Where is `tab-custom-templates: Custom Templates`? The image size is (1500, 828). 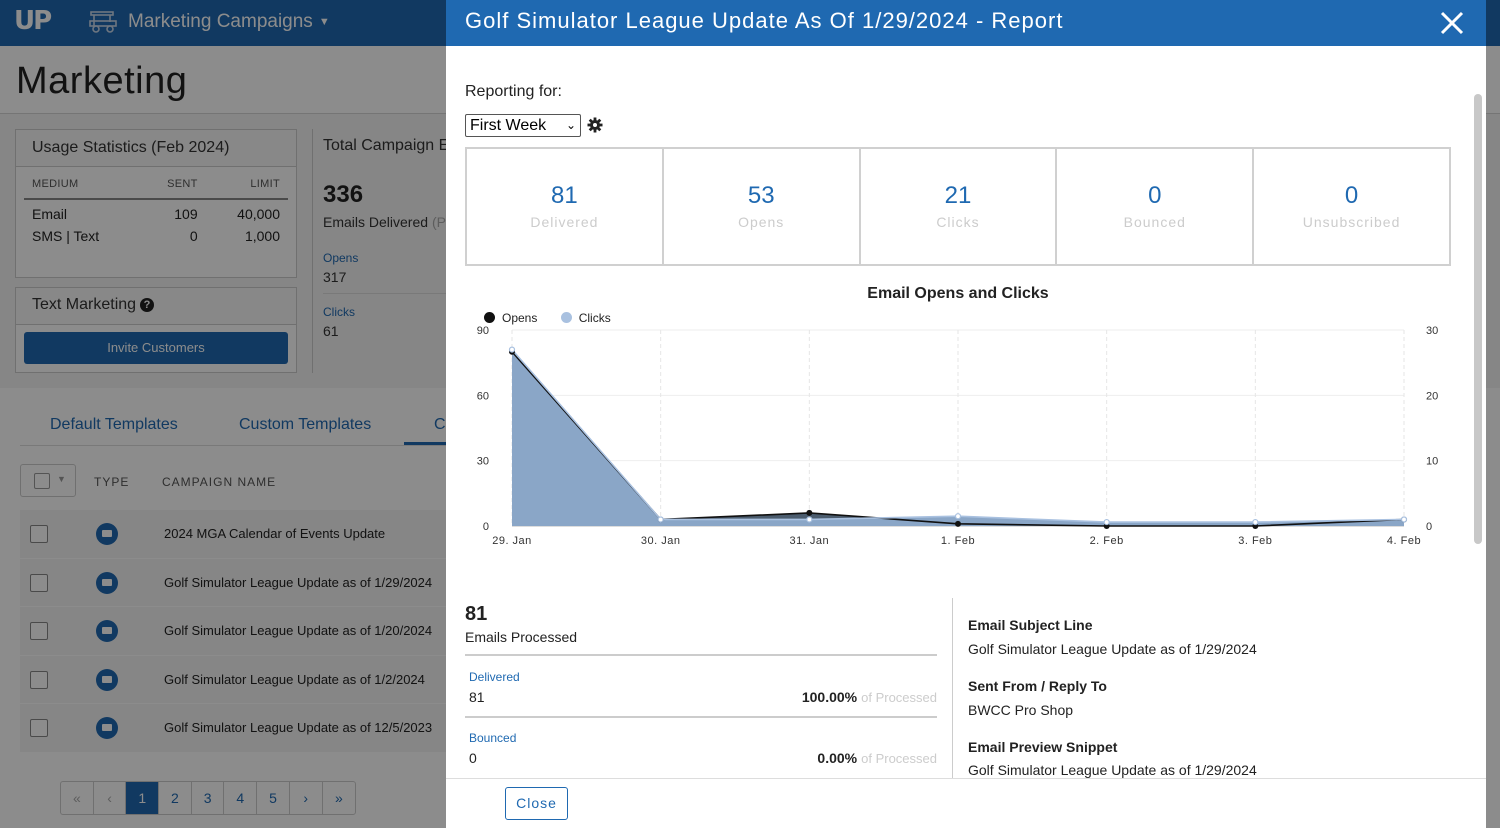 tab-custom-templates: Custom Templates is located at coordinates (305, 424).